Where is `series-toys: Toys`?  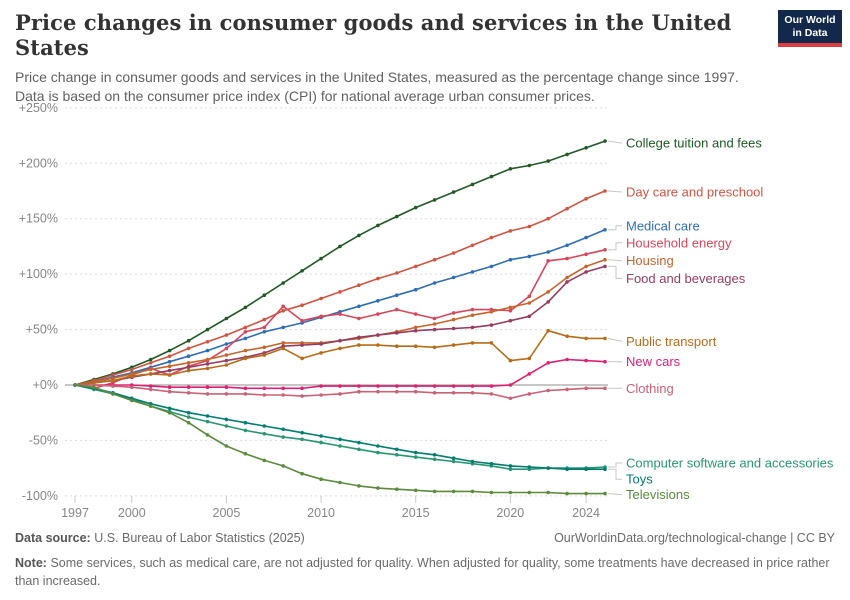
series-toys: Toys is located at coordinates (363, 435).